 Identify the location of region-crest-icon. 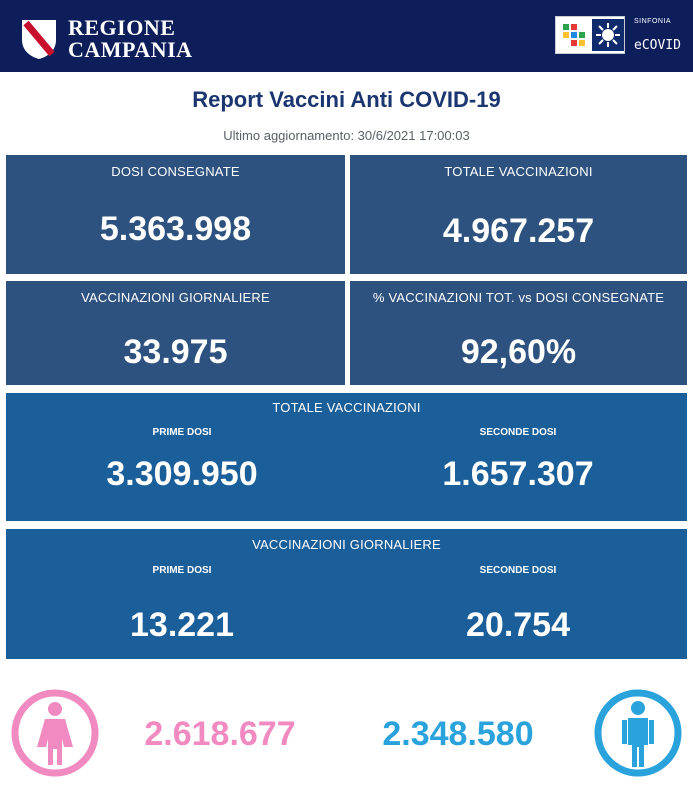
(39, 39).